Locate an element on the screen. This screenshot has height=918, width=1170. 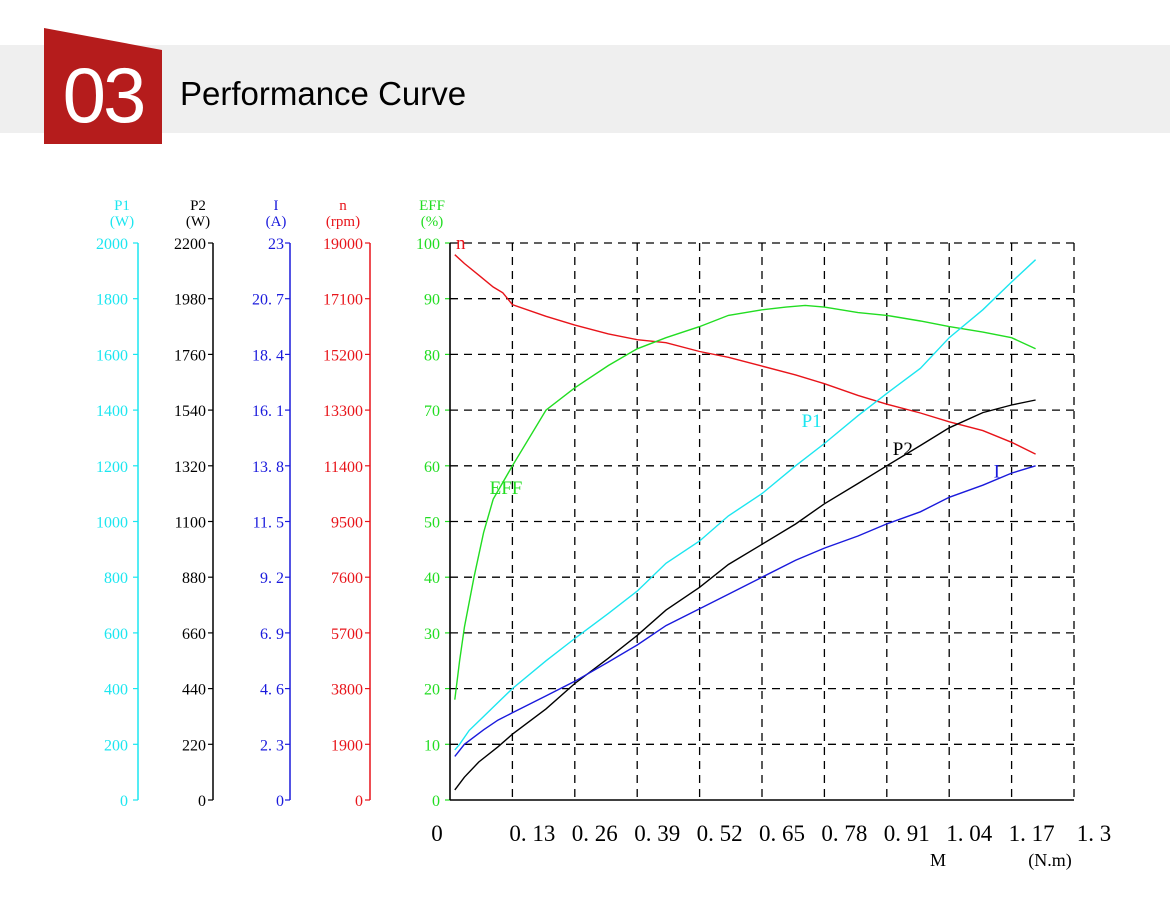
badge-shape is located at coordinates (103, 86).